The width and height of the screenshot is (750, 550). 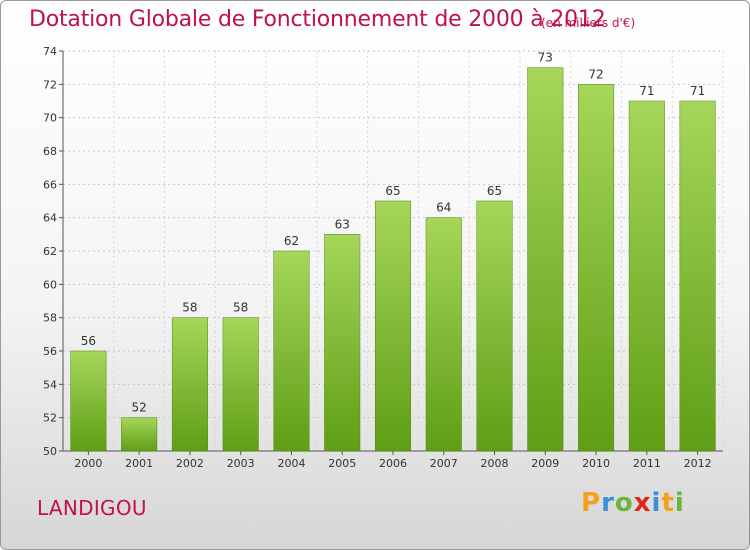 I want to click on y-tick-label: 68, so click(x=50, y=151).